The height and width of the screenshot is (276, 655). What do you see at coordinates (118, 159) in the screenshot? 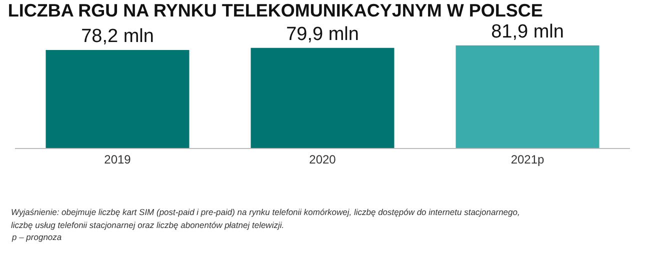
I see `x-tick-label: 2019` at bounding box center [118, 159].